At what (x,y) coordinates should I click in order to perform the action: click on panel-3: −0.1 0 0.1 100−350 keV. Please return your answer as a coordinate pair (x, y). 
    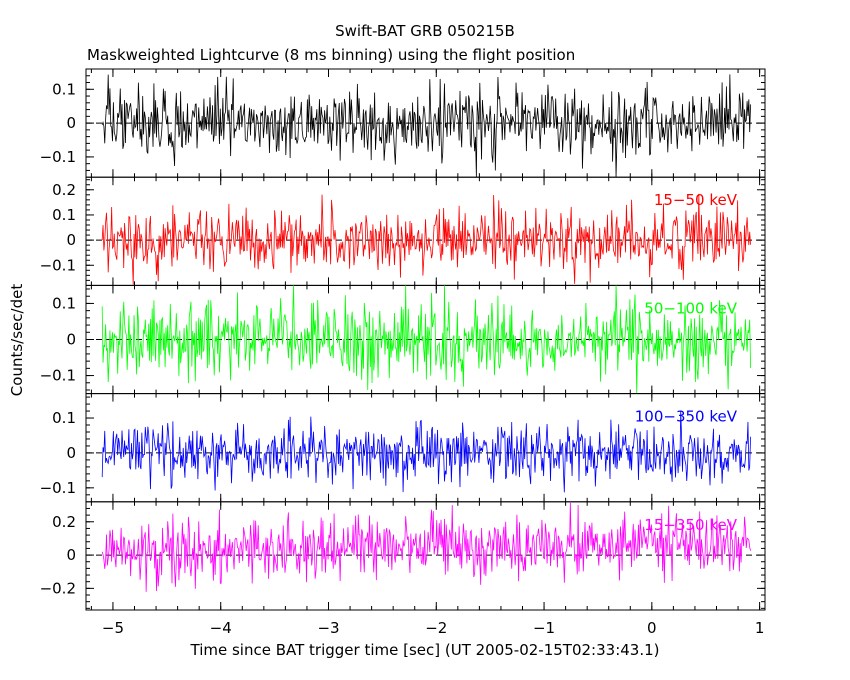
    Looking at the image, I should click on (403, 448).